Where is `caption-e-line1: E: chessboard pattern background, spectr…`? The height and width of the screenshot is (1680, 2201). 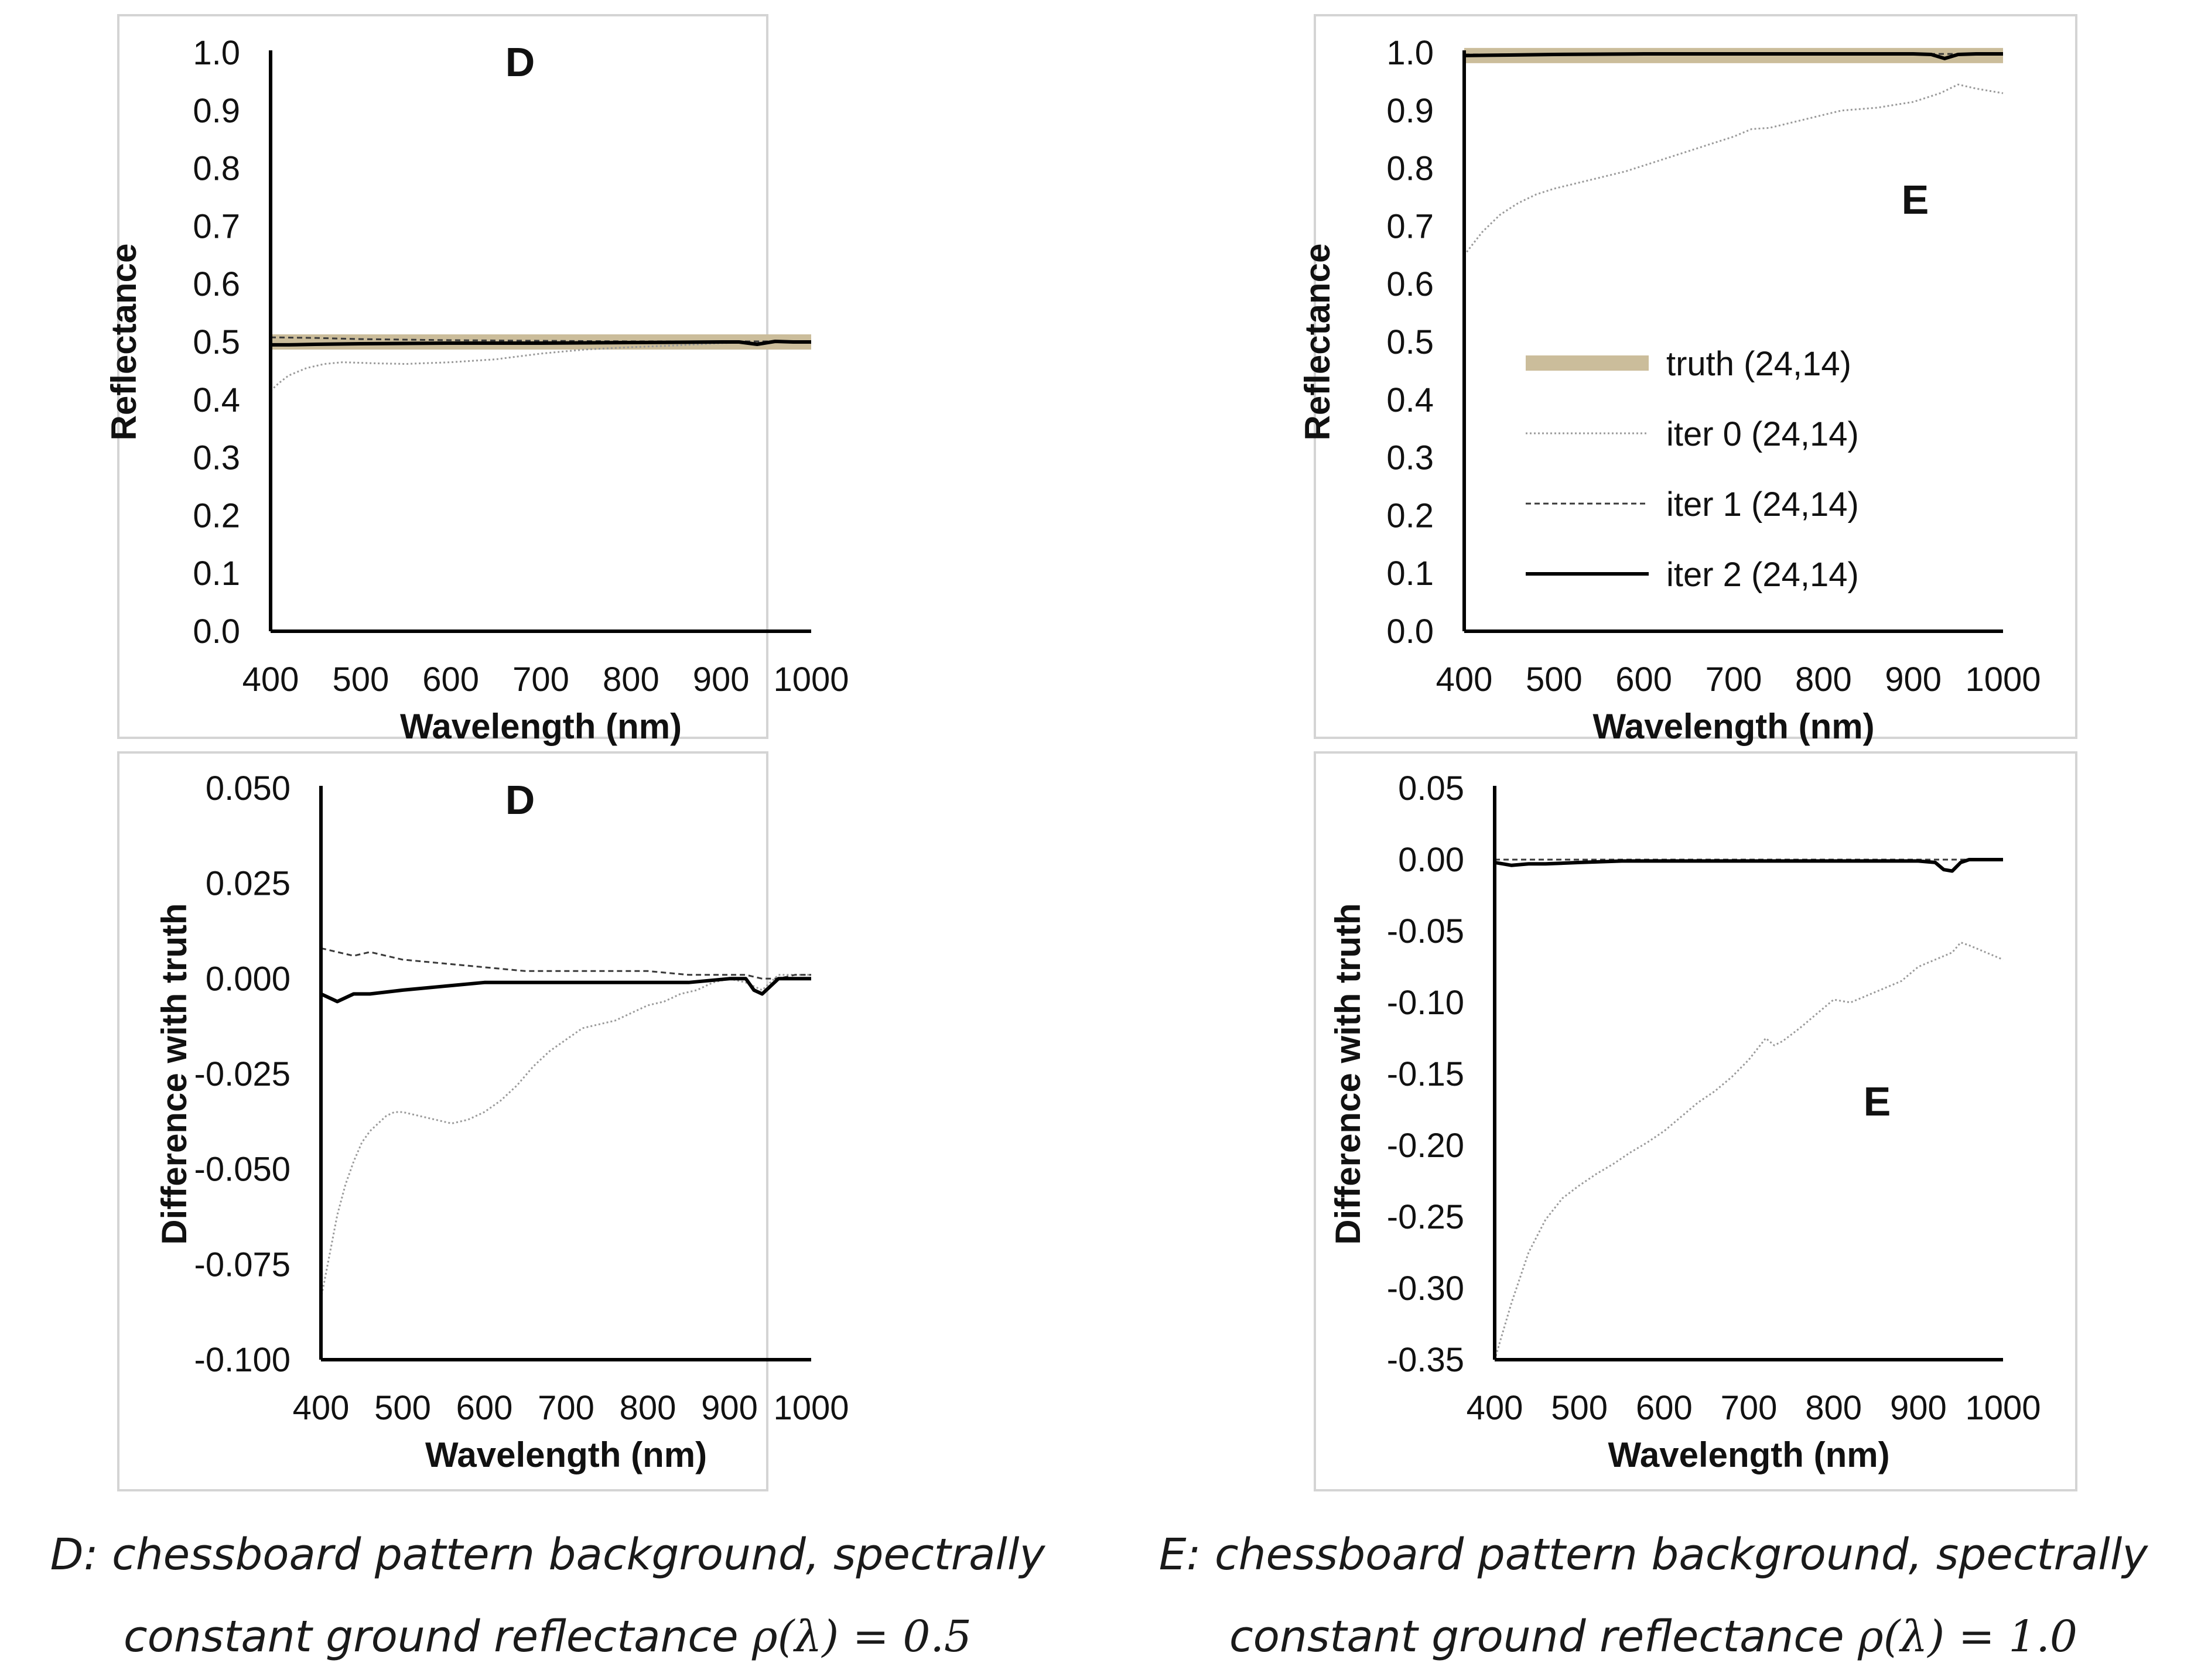
caption-e-line1: E: chessboard pattern background, spectr… is located at coordinates (1653, 1555).